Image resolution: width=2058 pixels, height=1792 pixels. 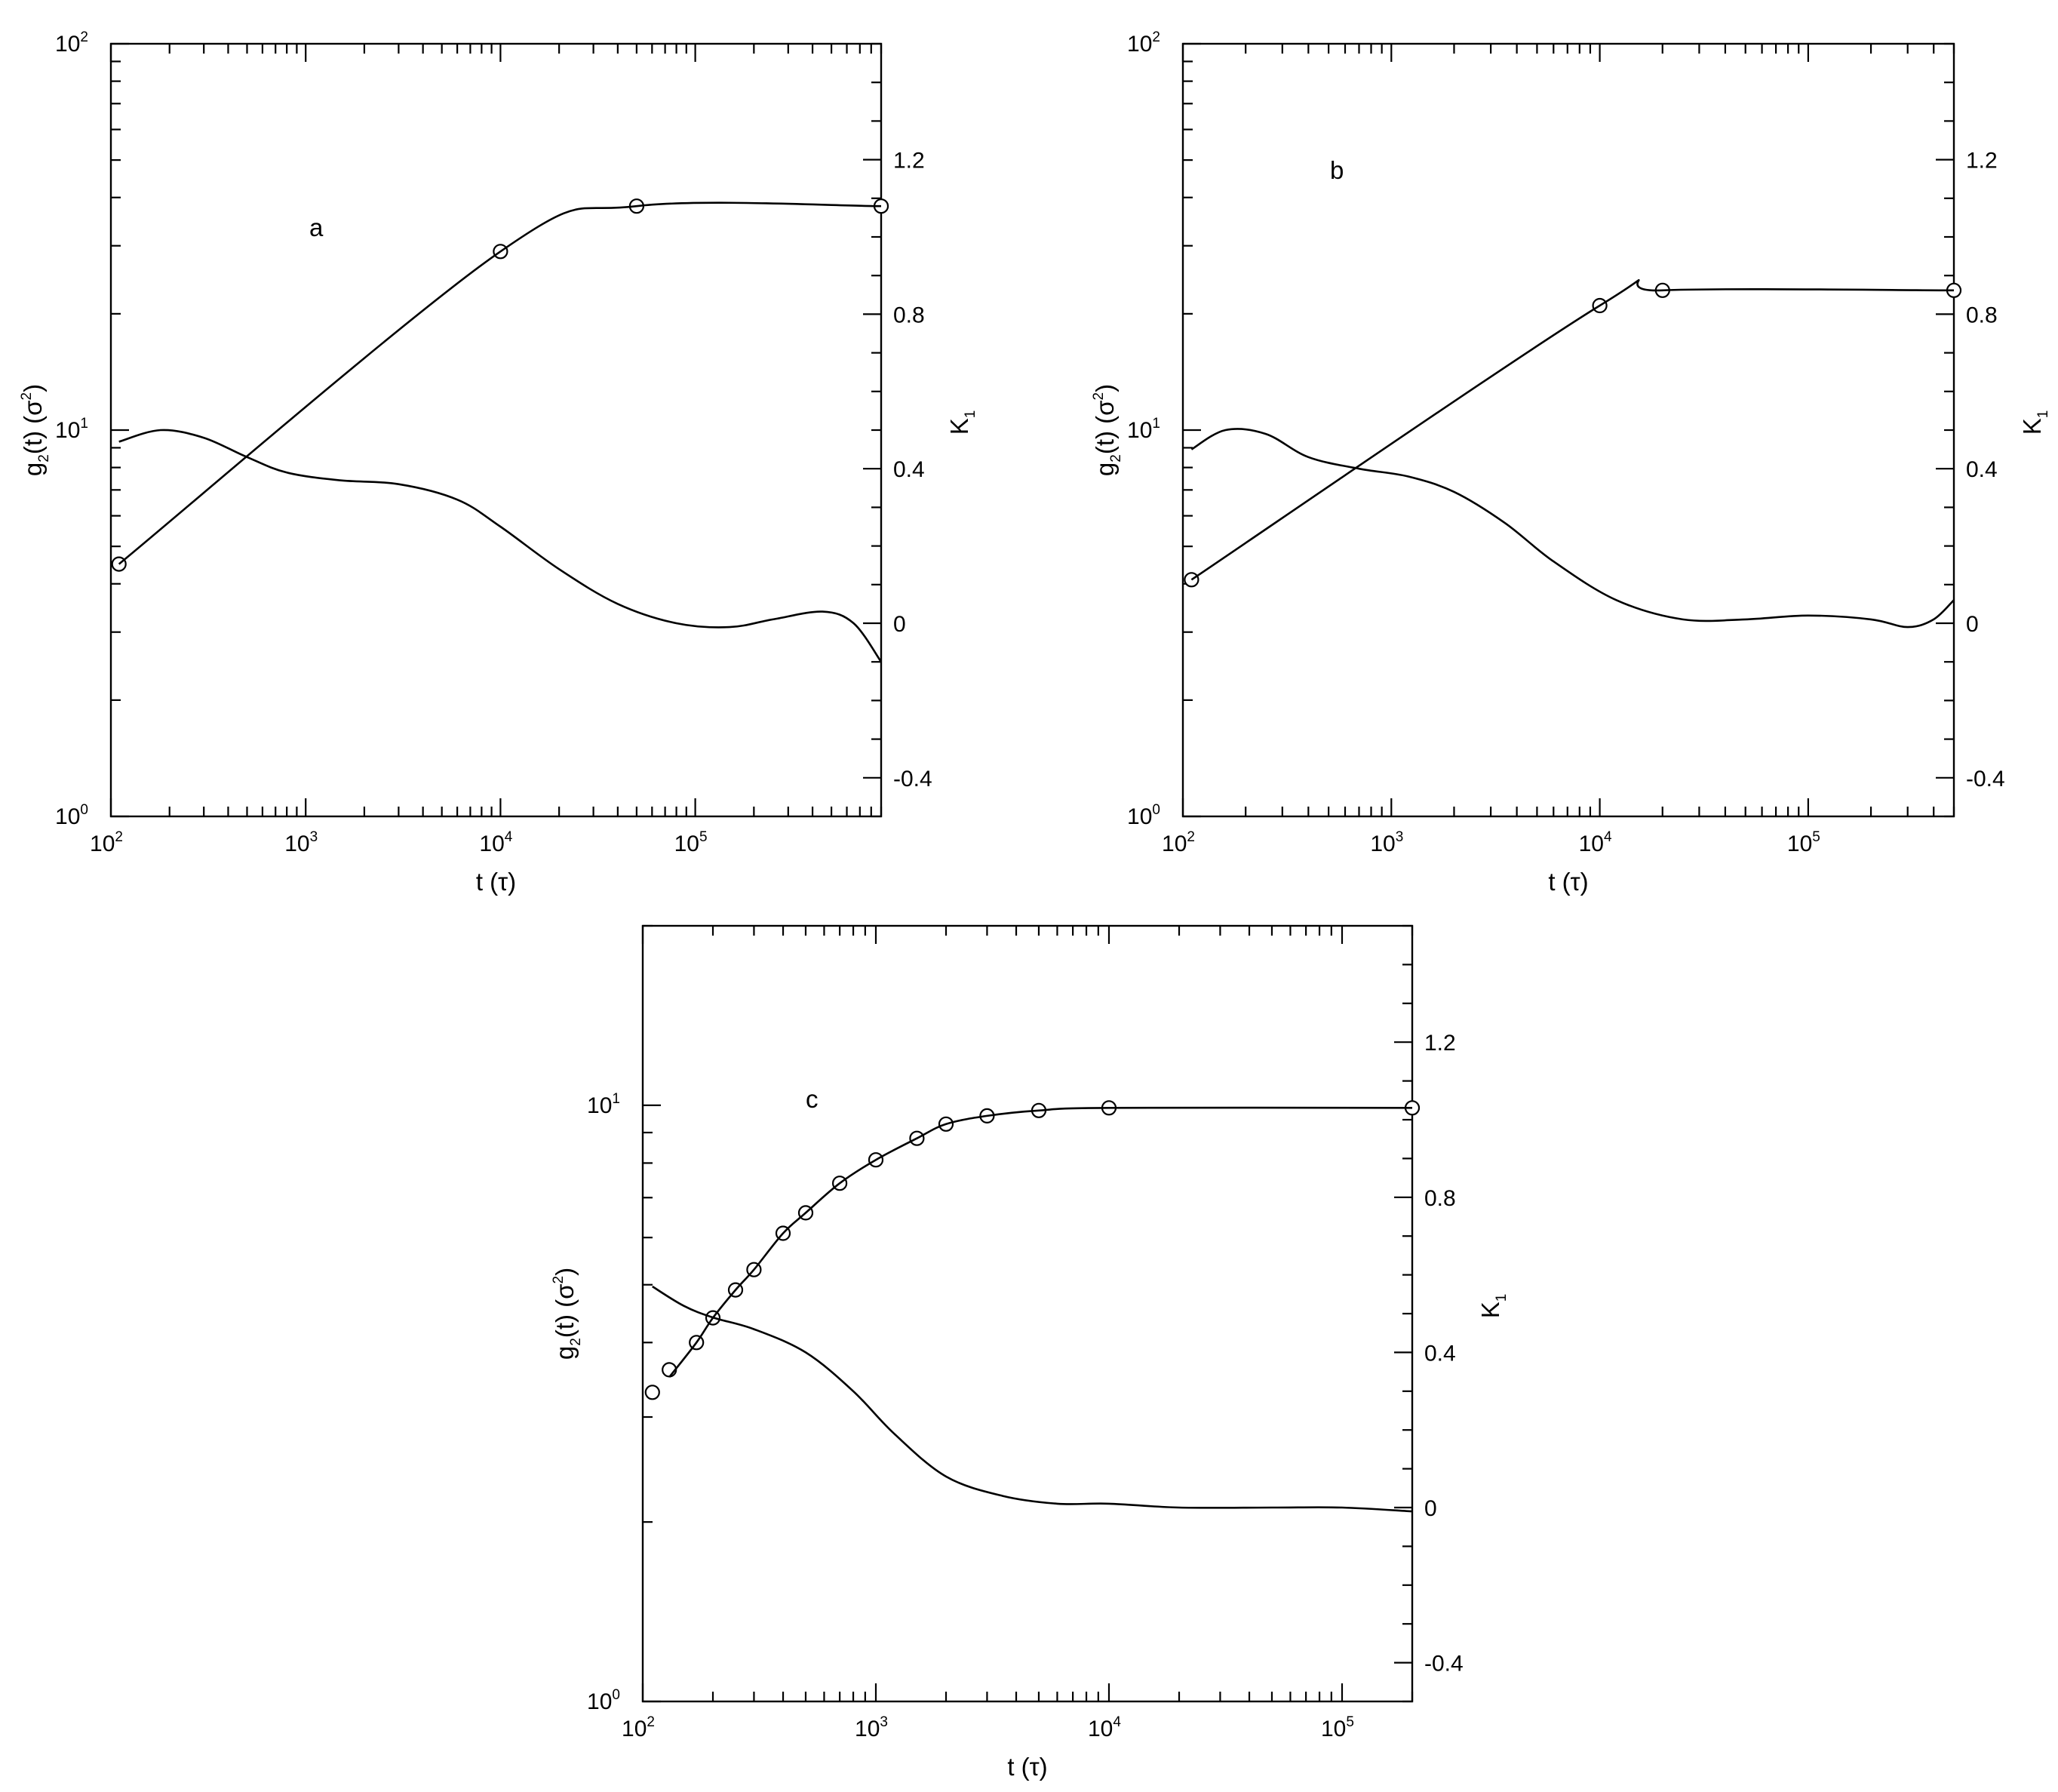 I want to click on panel-label: b, so click(x=1337, y=170).